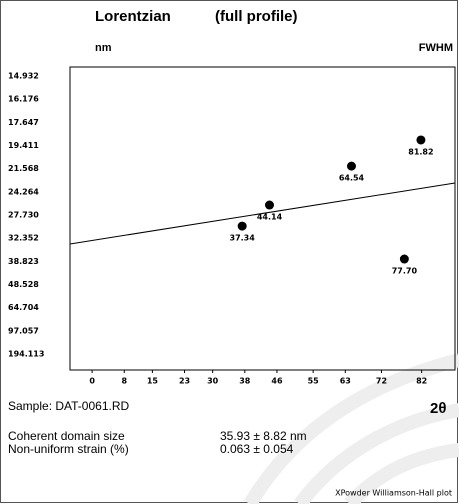 The width and height of the screenshot is (459, 504). What do you see at coordinates (153, 381) in the screenshot?
I see `x-tick-label: 15` at bounding box center [153, 381].